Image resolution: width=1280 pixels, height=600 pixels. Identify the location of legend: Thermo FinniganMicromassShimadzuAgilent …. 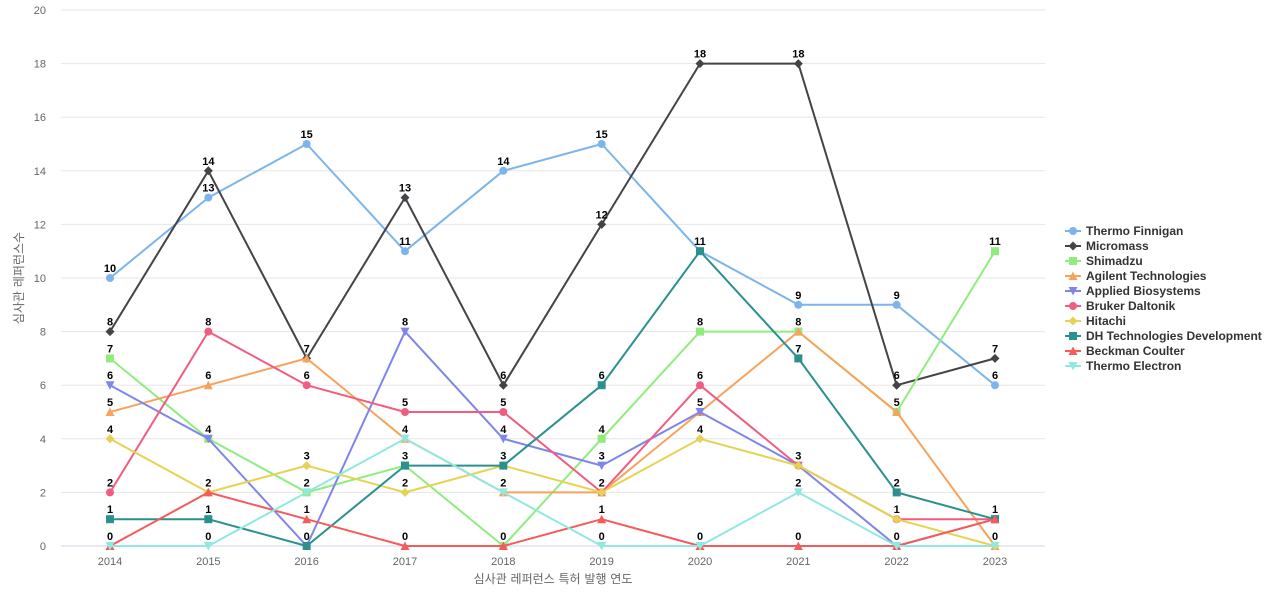
(1163, 298).